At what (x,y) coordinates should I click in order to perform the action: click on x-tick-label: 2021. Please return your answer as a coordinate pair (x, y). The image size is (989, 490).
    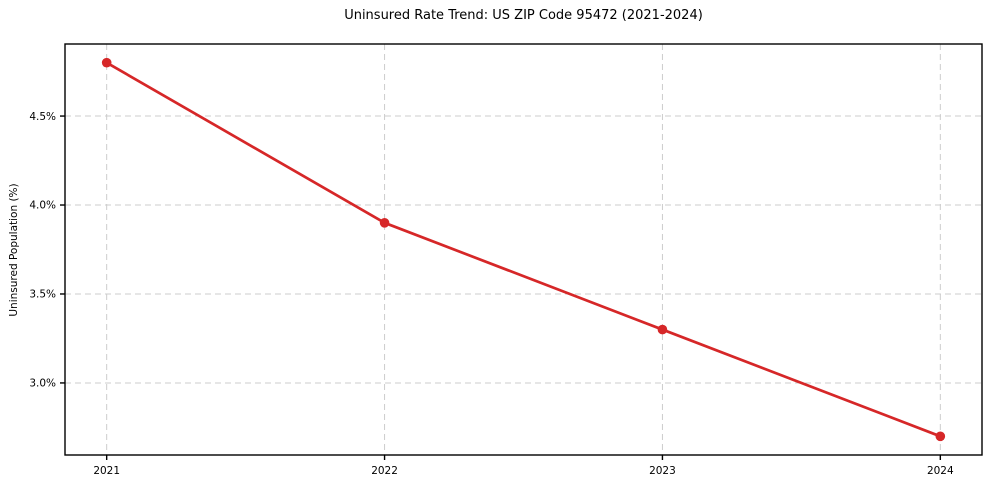
    Looking at the image, I should click on (106, 471).